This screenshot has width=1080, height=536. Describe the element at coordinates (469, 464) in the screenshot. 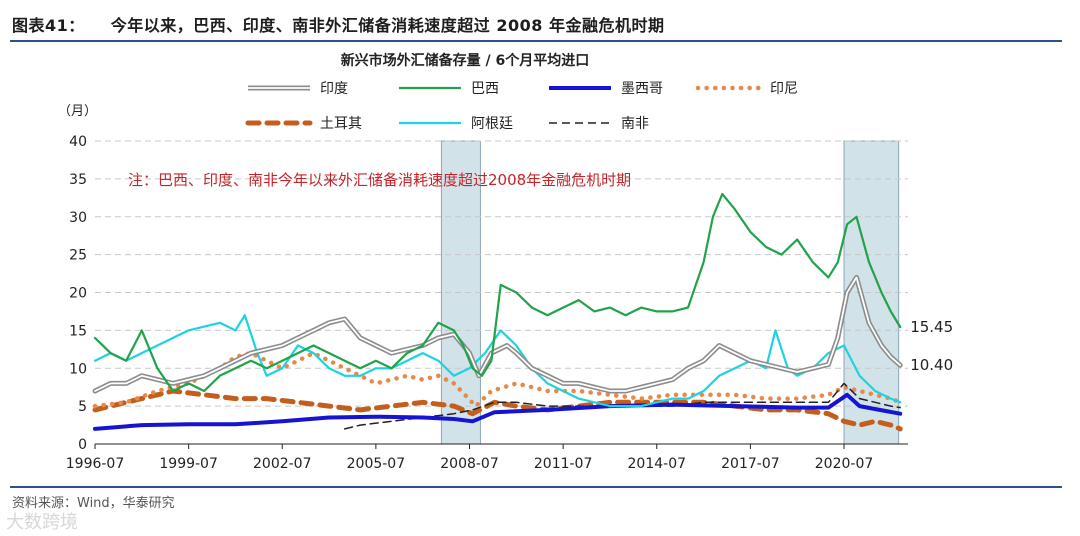

I see `x-tick-2008-07: 2008-07` at that location.